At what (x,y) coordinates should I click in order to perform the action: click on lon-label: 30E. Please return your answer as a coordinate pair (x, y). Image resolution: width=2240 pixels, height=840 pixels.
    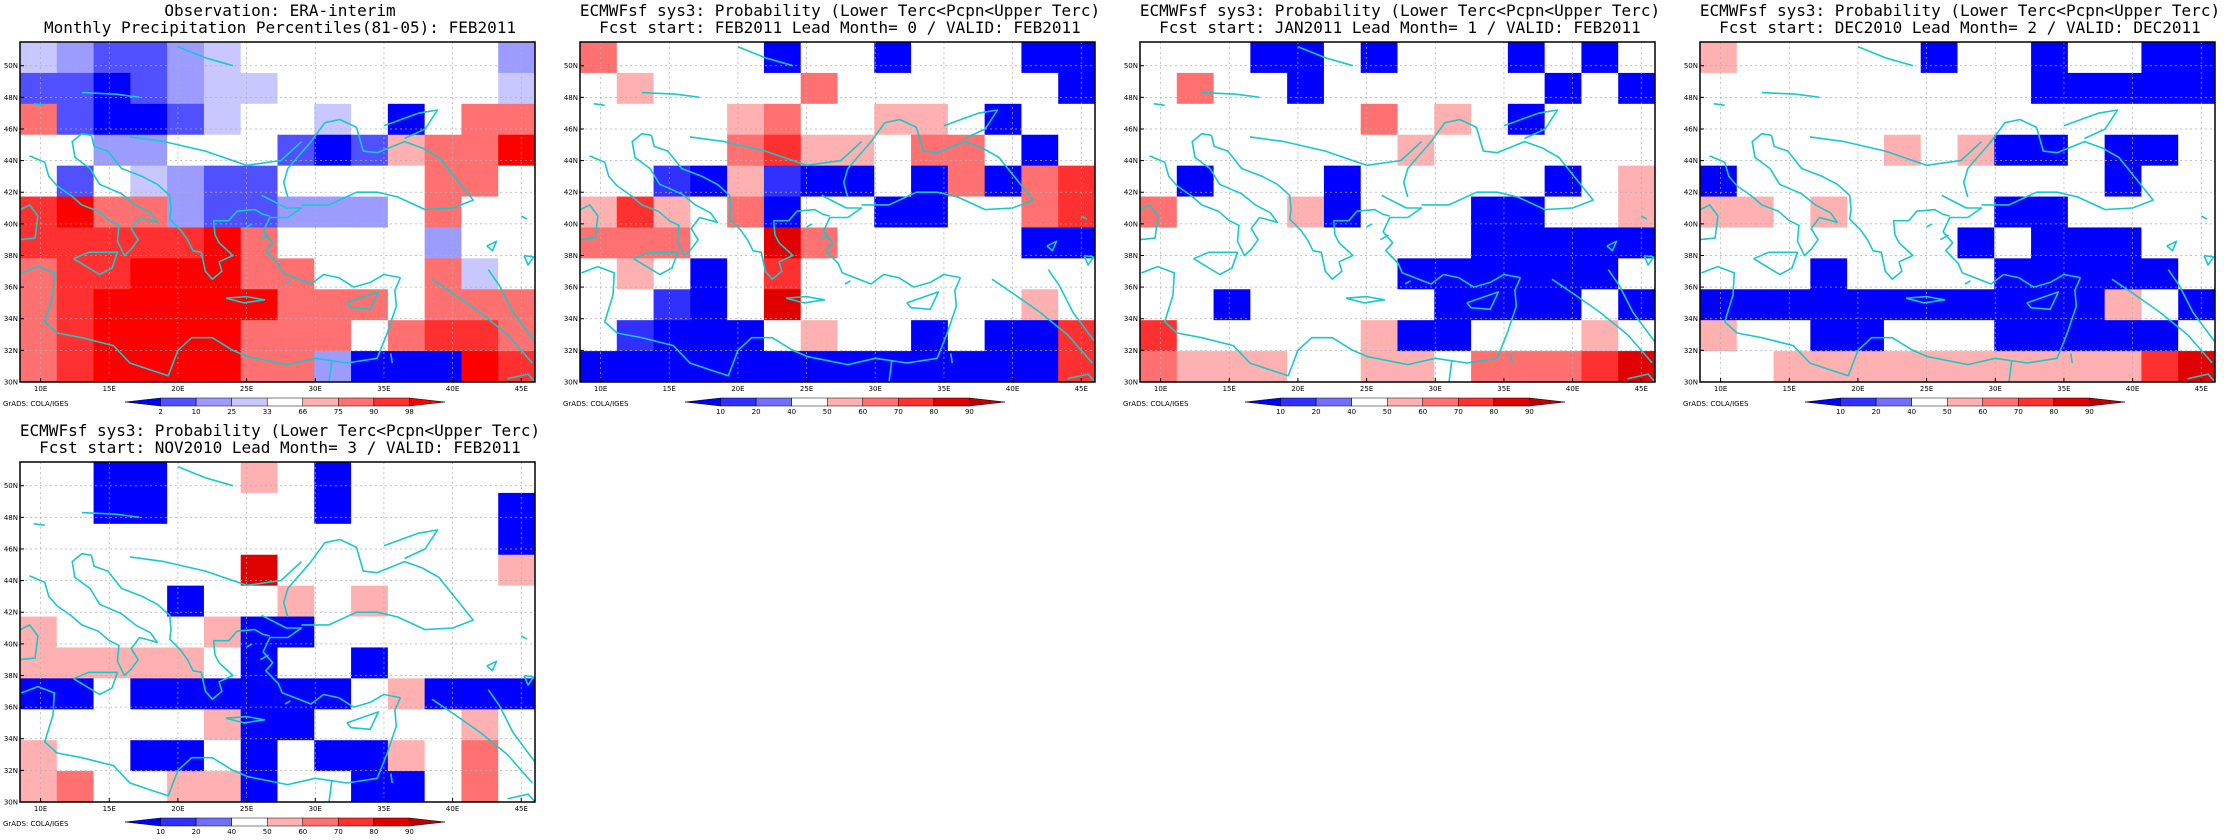
    Looking at the image, I should click on (1995, 389).